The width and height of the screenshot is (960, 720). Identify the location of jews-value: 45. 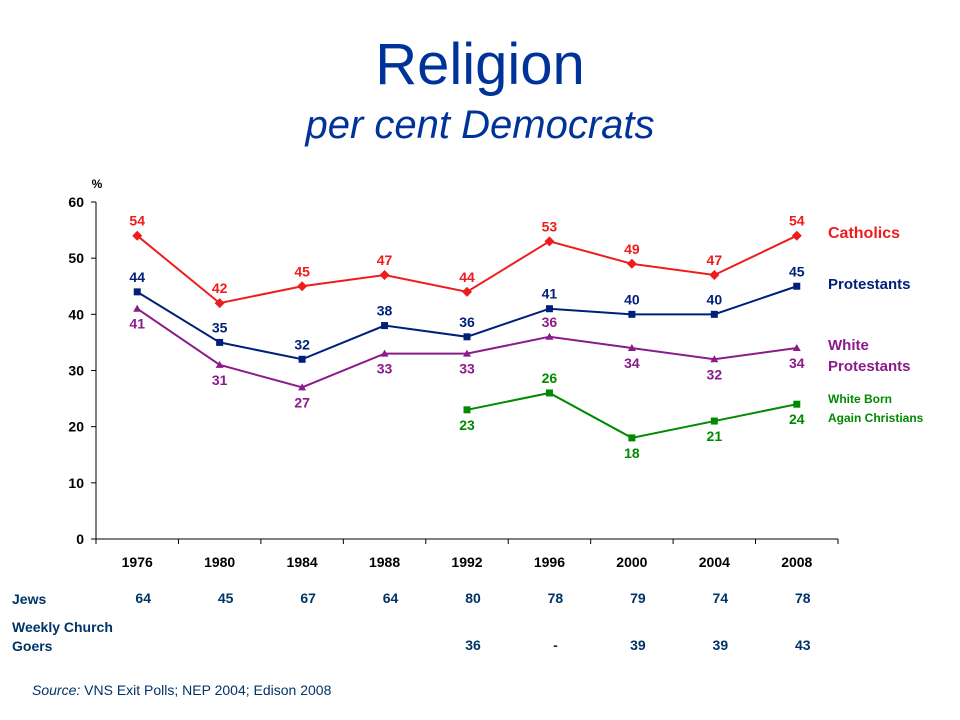
(225, 598).